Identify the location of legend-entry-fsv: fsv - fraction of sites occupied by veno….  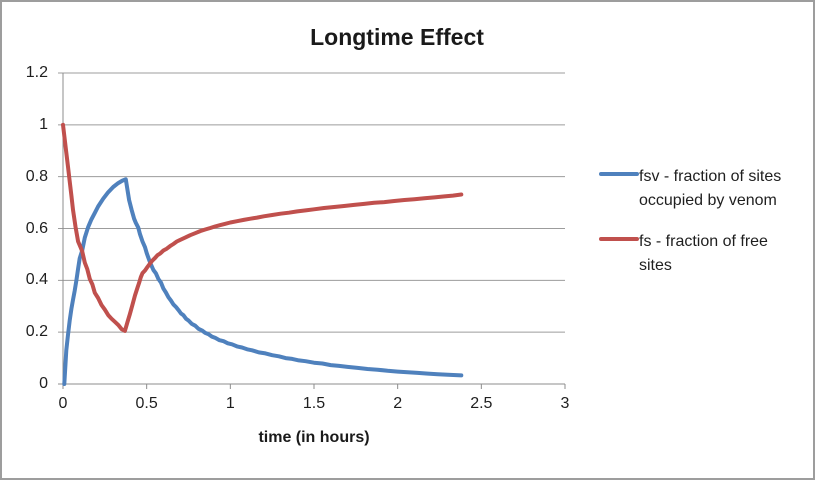
(699, 189).